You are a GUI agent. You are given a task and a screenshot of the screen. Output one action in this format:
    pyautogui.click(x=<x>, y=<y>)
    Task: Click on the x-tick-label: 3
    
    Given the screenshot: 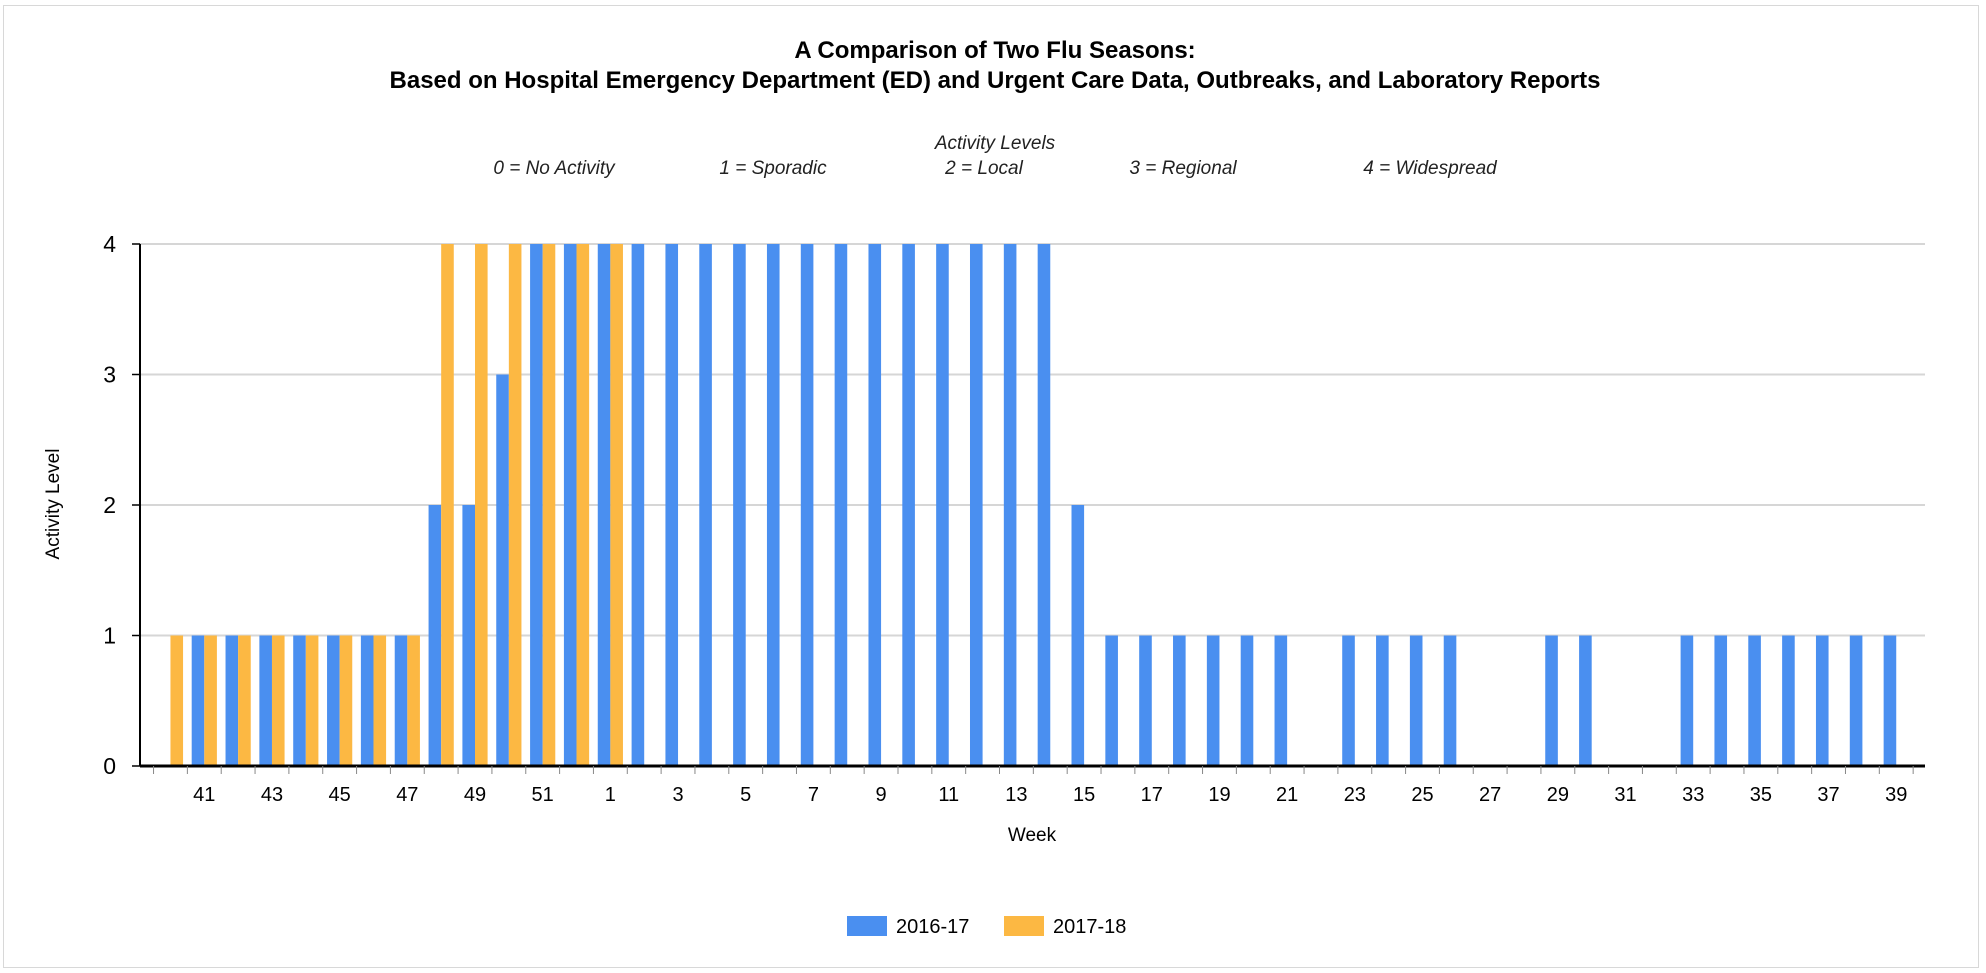 What is the action you would take?
    pyautogui.click(x=677, y=795)
    